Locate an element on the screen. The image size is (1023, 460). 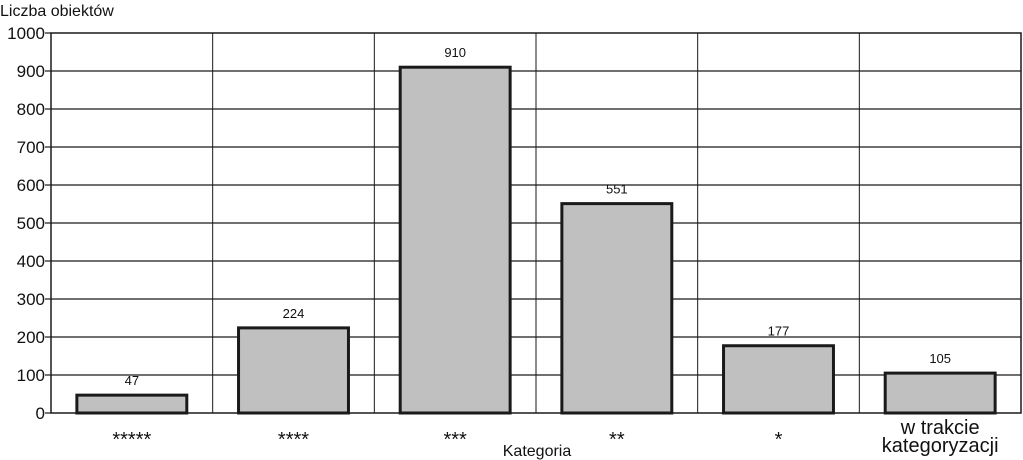
y-tick-label: 600 is located at coordinates (31, 185).